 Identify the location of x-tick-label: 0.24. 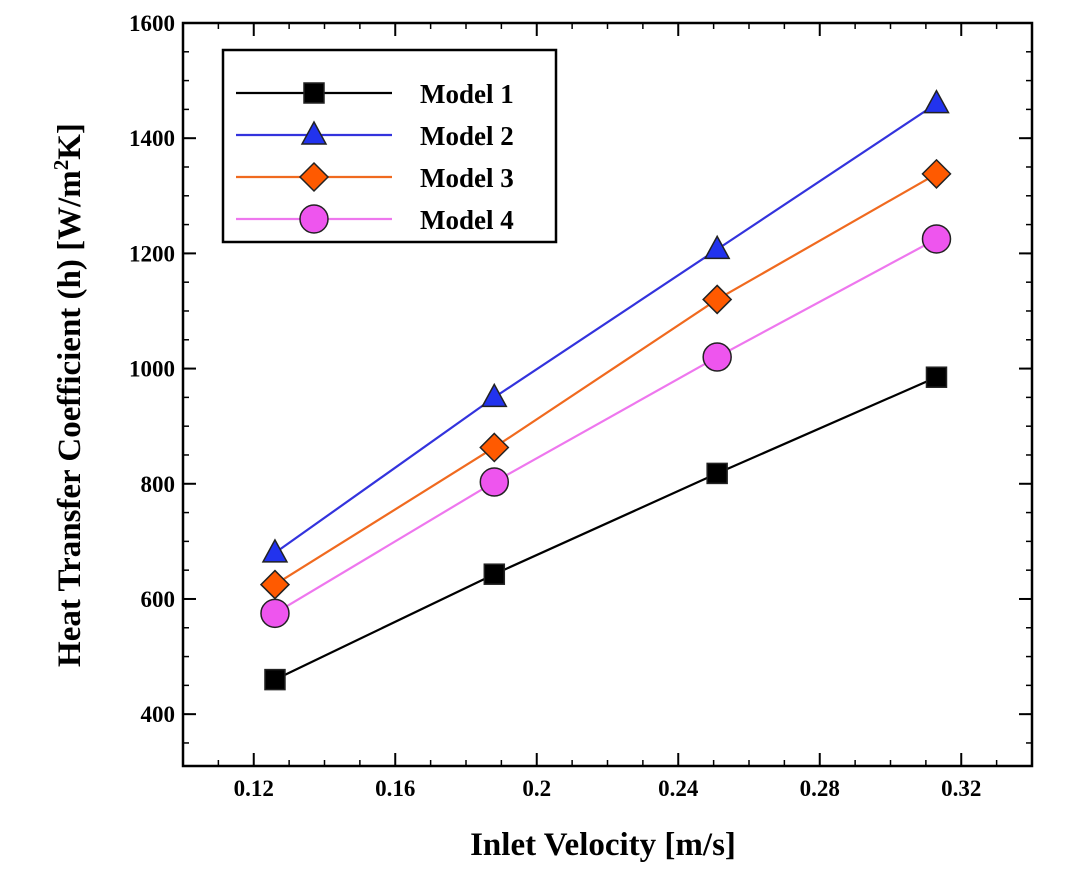
(678, 788).